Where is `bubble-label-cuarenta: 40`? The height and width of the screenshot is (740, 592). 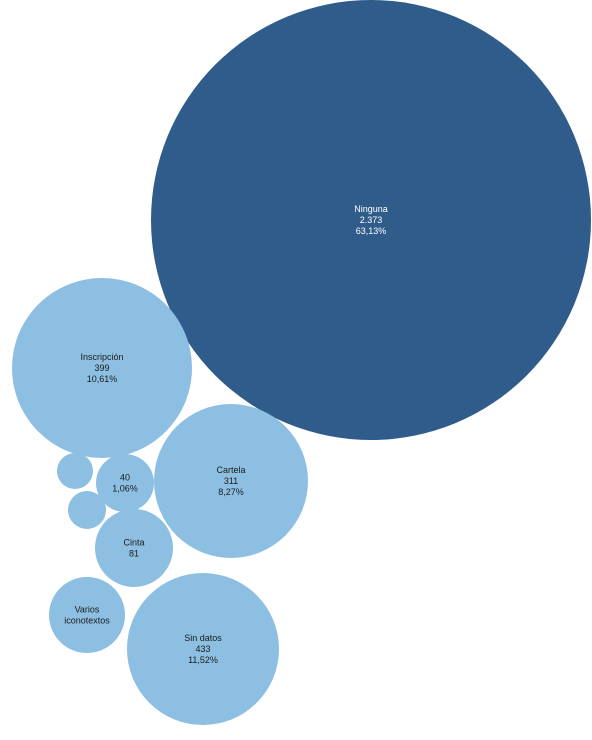
bubble-label-cuarenta: 40 is located at coordinates (125, 478).